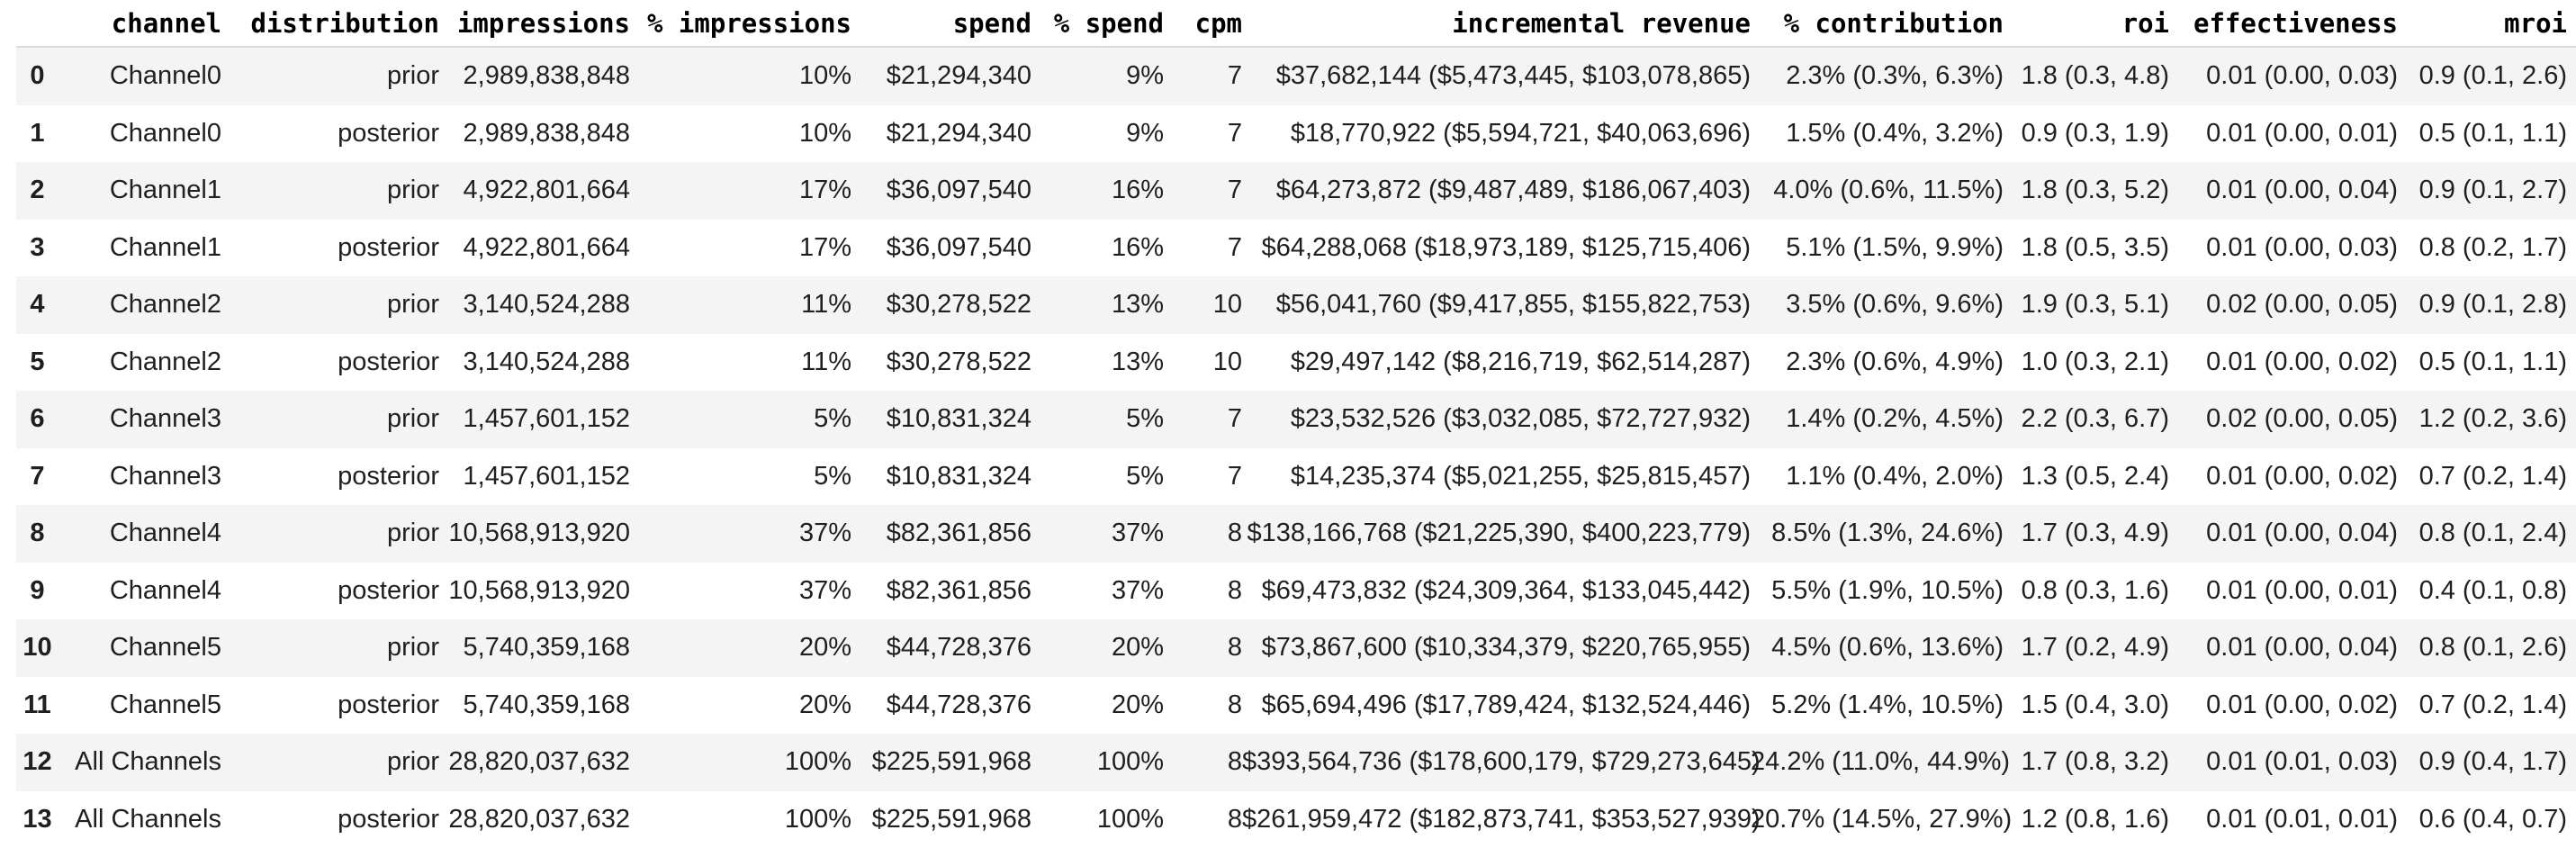 The width and height of the screenshot is (2576, 848). Describe the element at coordinates (148, 762) in the screenshot. I see `cell-channel: All Channels` at that location.